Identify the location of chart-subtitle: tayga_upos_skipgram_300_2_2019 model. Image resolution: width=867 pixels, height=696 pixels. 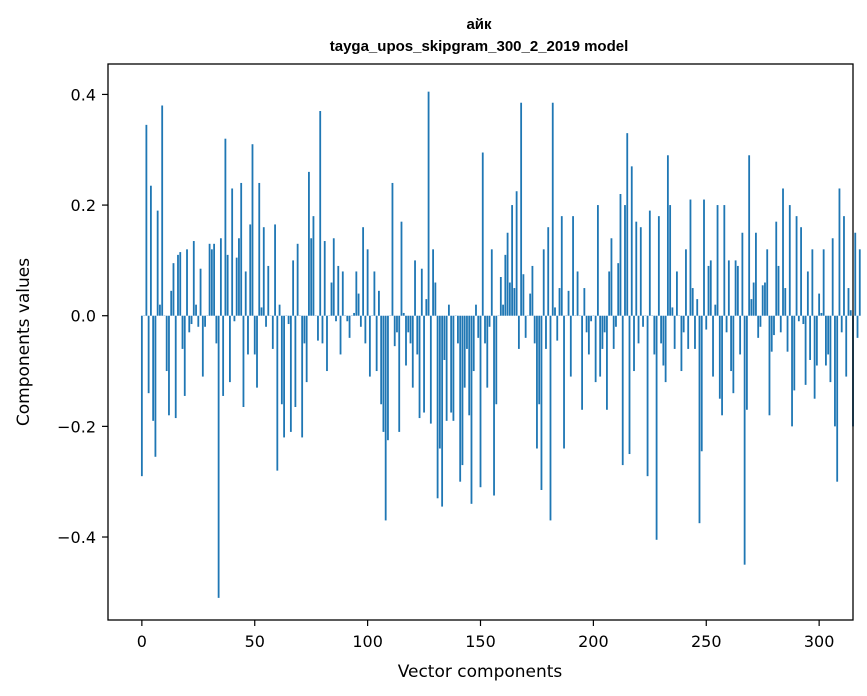
(479, 46).